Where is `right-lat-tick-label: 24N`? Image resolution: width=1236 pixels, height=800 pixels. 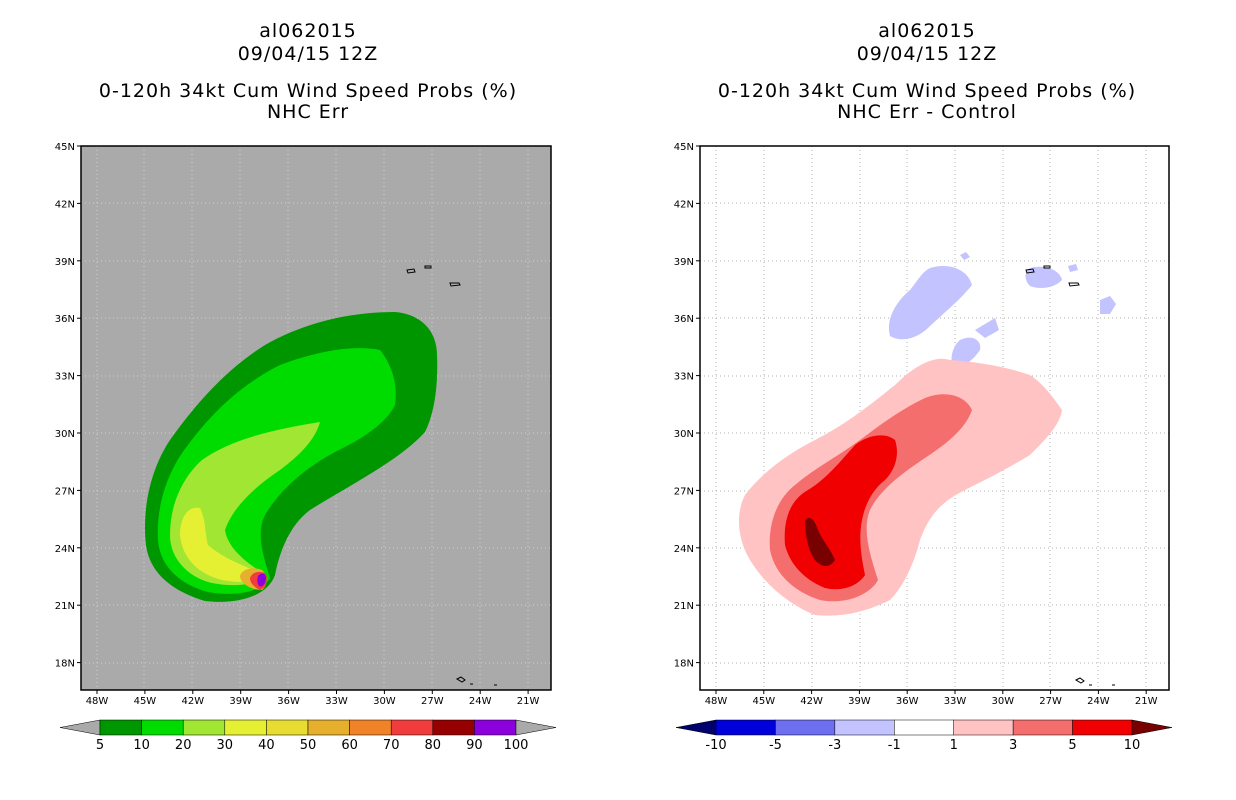 right-lat-tick-label: 24N is located at coordinates (684, 549).